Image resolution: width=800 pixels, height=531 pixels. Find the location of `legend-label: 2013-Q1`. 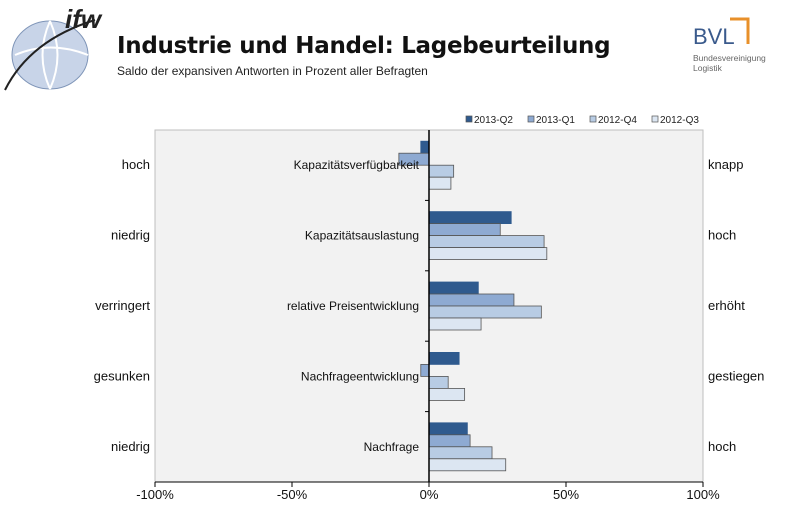

legend-label: 2013-Q1 is located at coordinates (555, 120).